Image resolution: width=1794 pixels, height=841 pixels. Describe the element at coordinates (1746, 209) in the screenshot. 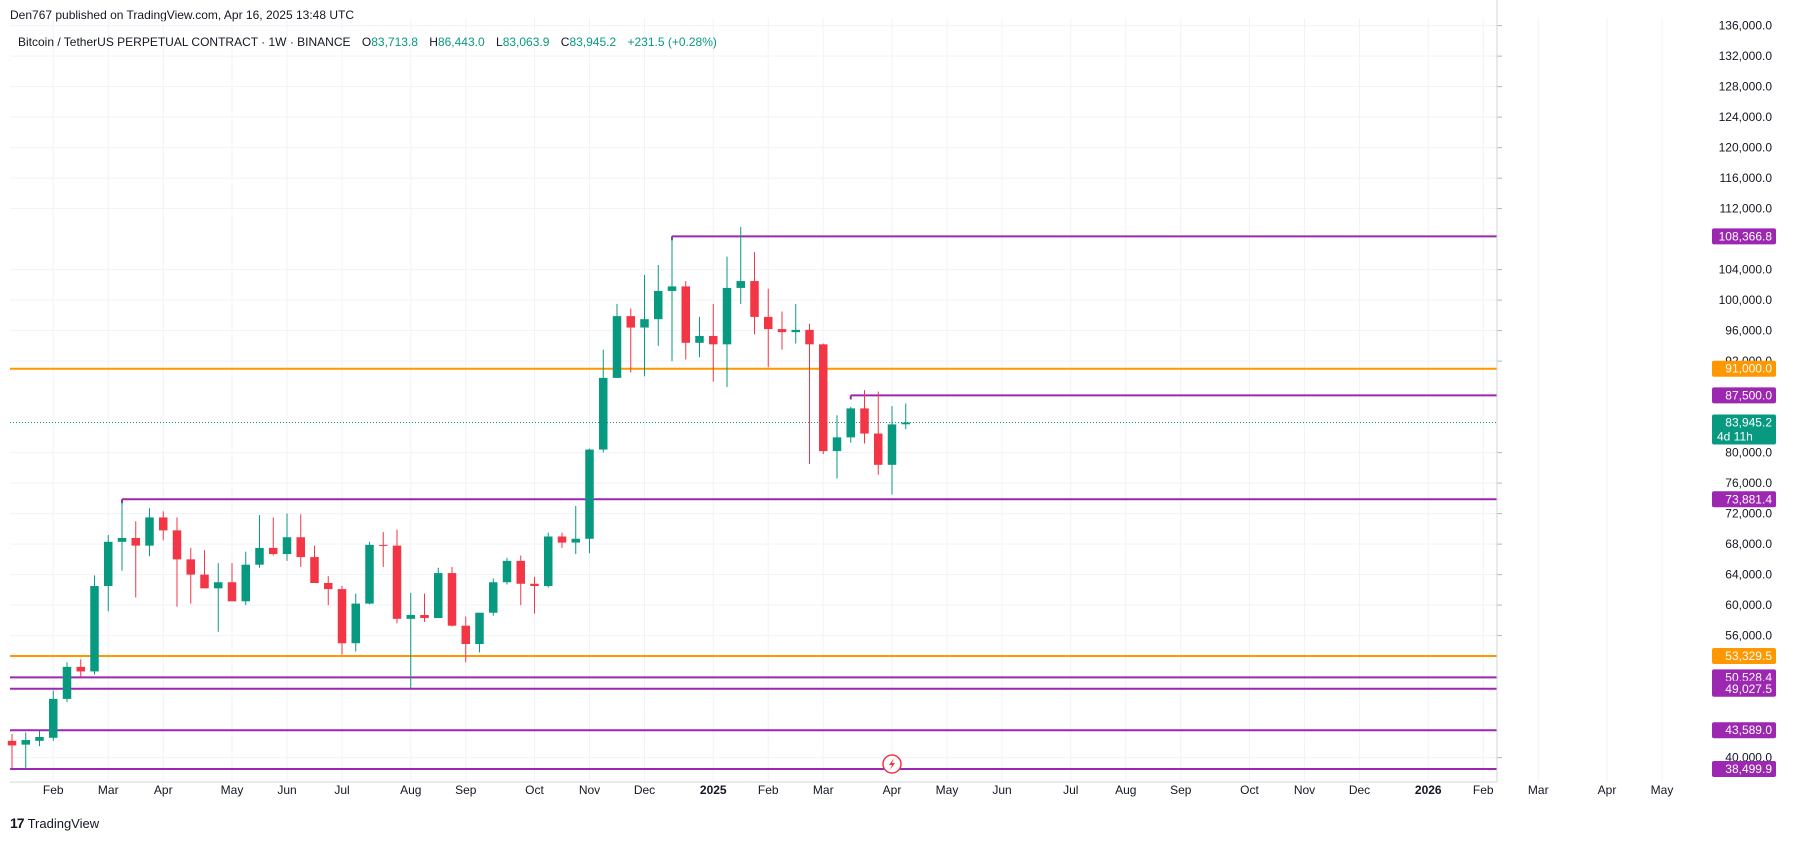

I see `y-tick-label: 112,000.0` at that location.